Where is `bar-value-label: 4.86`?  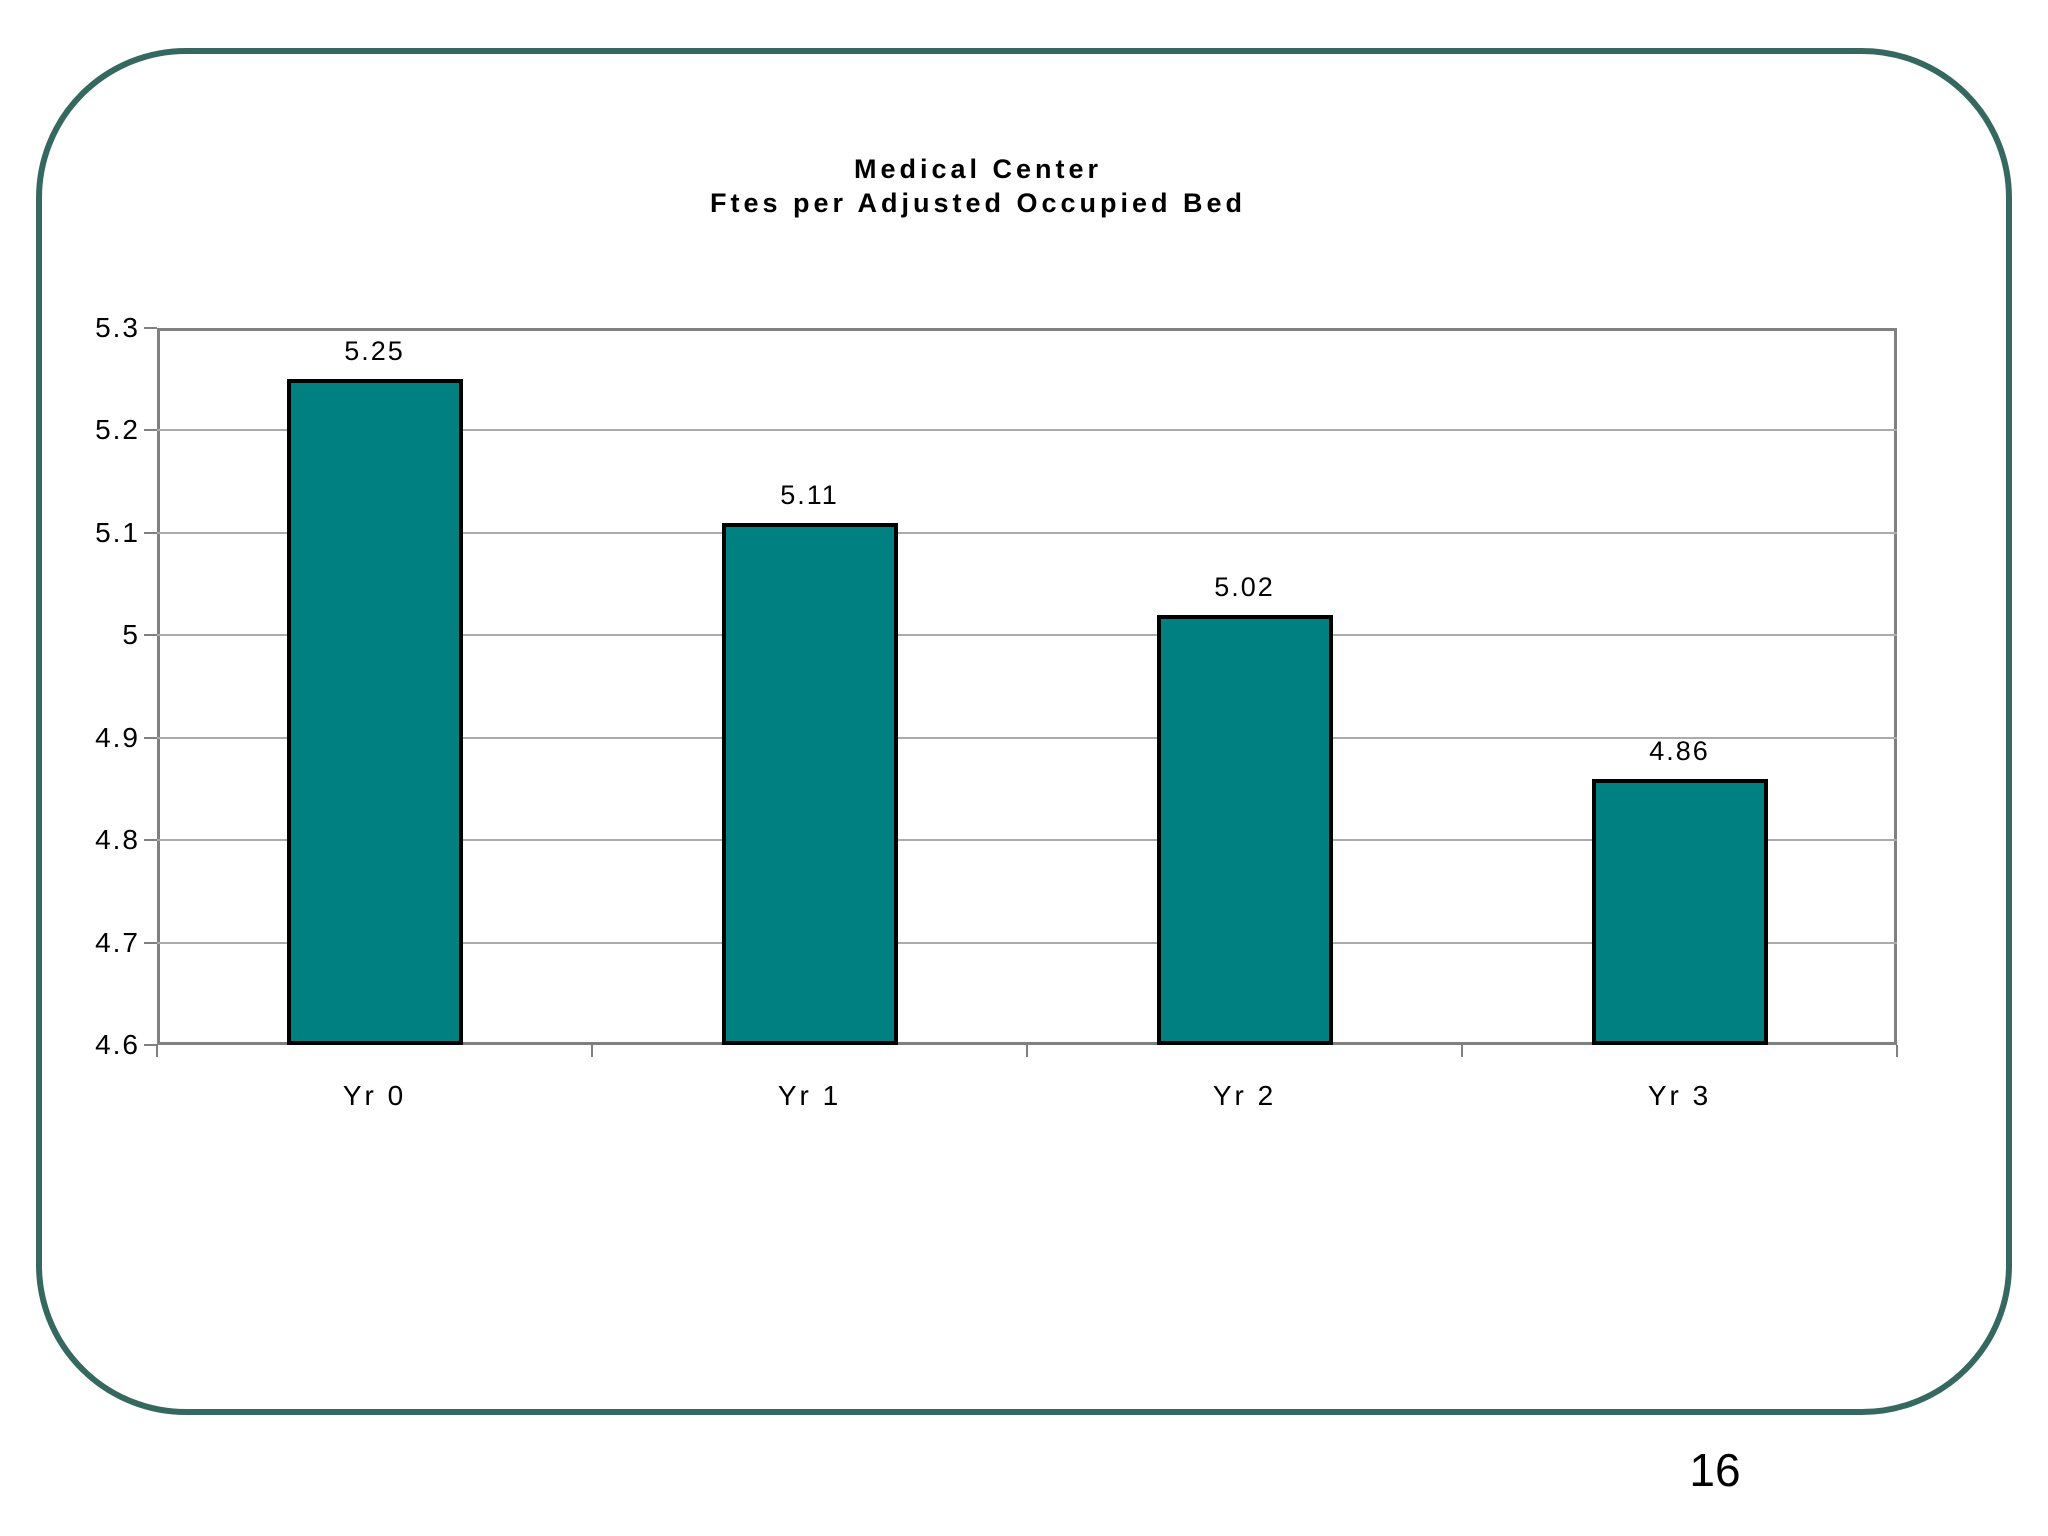
bar-value-label: 4.86 is located at coordinates (1679, 750).